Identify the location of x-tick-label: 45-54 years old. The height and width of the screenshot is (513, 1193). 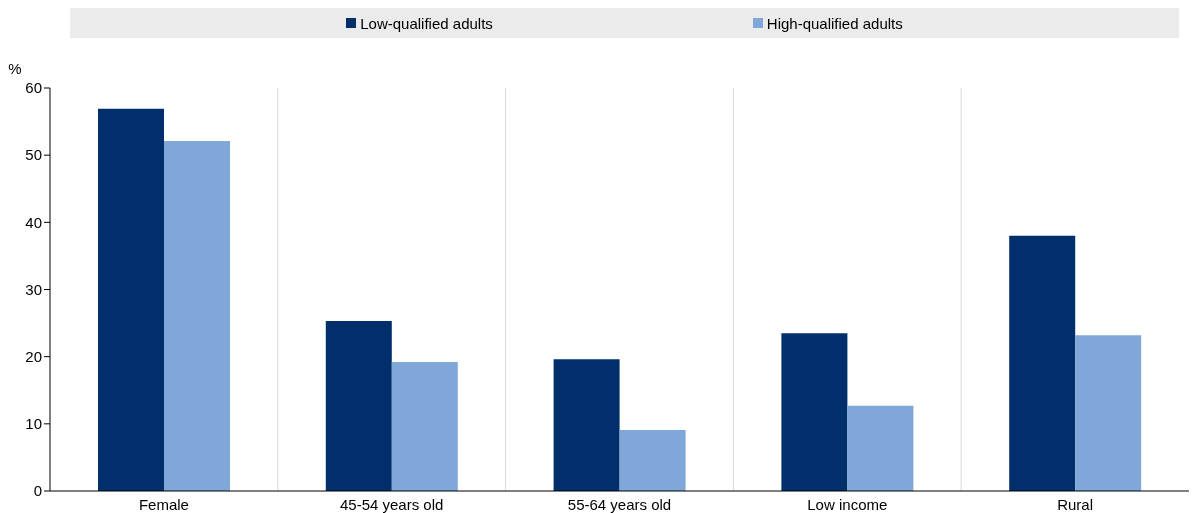
(392, 504).